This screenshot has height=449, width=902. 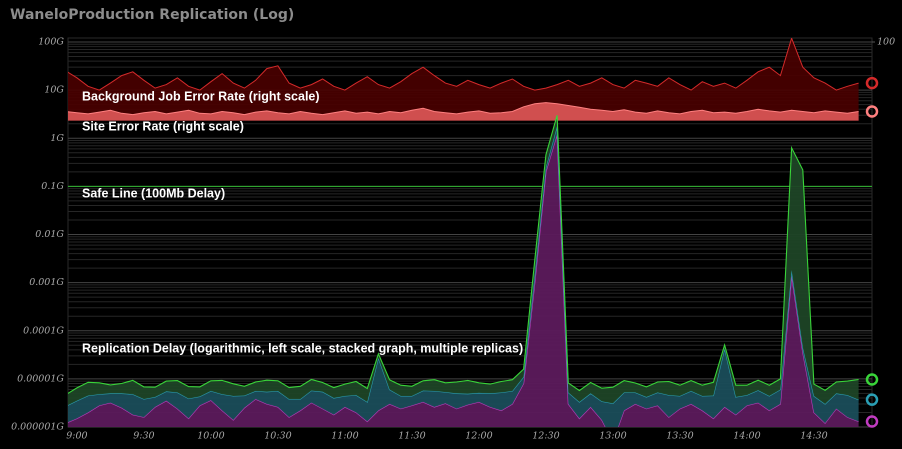 What do you see at coordinates (163, 126) in the screenshot?
I see `series-label: Site Error Rate (right scale)` at bounding box center [163, 126].